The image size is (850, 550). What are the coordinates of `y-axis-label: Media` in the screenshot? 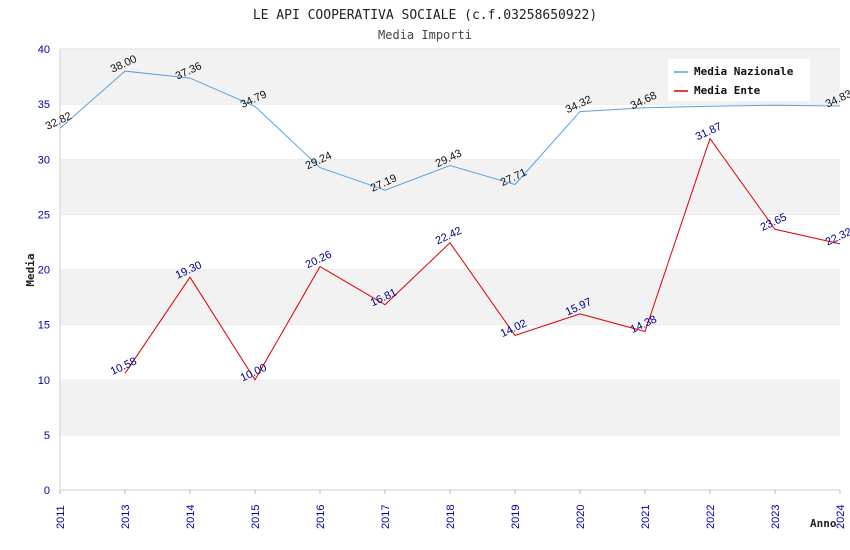 It's located at (30, 269).